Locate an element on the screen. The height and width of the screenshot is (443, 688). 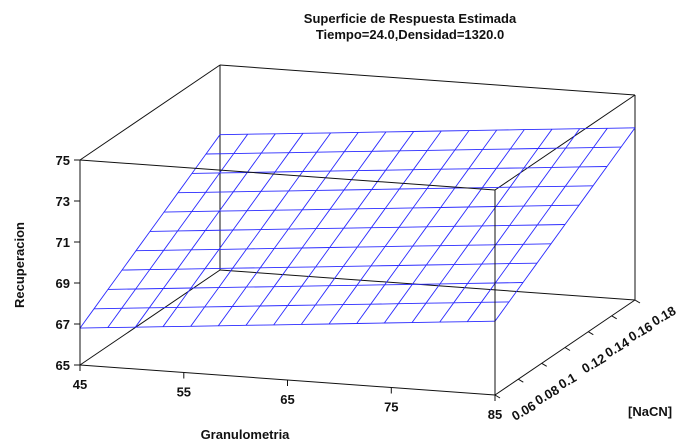
z-tick-label: 67 is located at coordinates (63, 324).